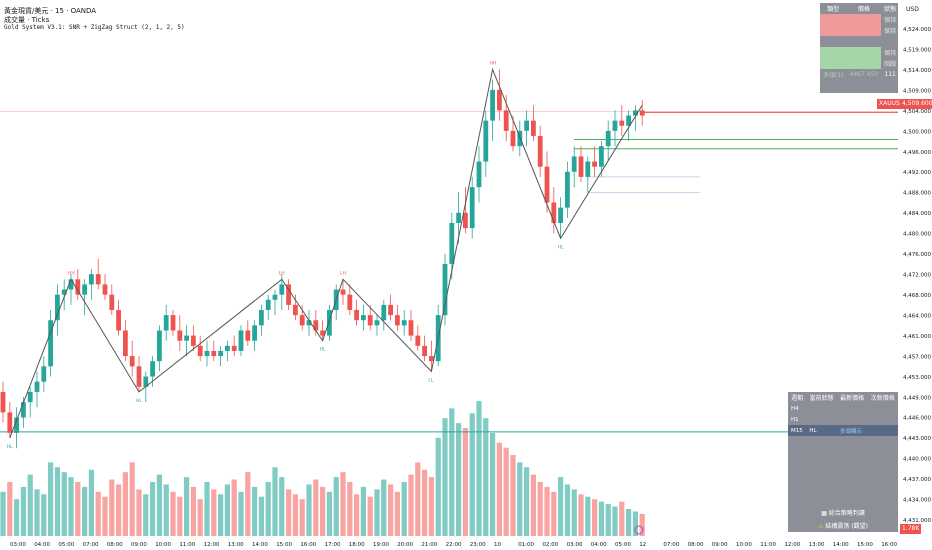 The width and height of the screenshot is (932, 550). I want to click on y-tick-label: 4,449.000, so click(917, 398).